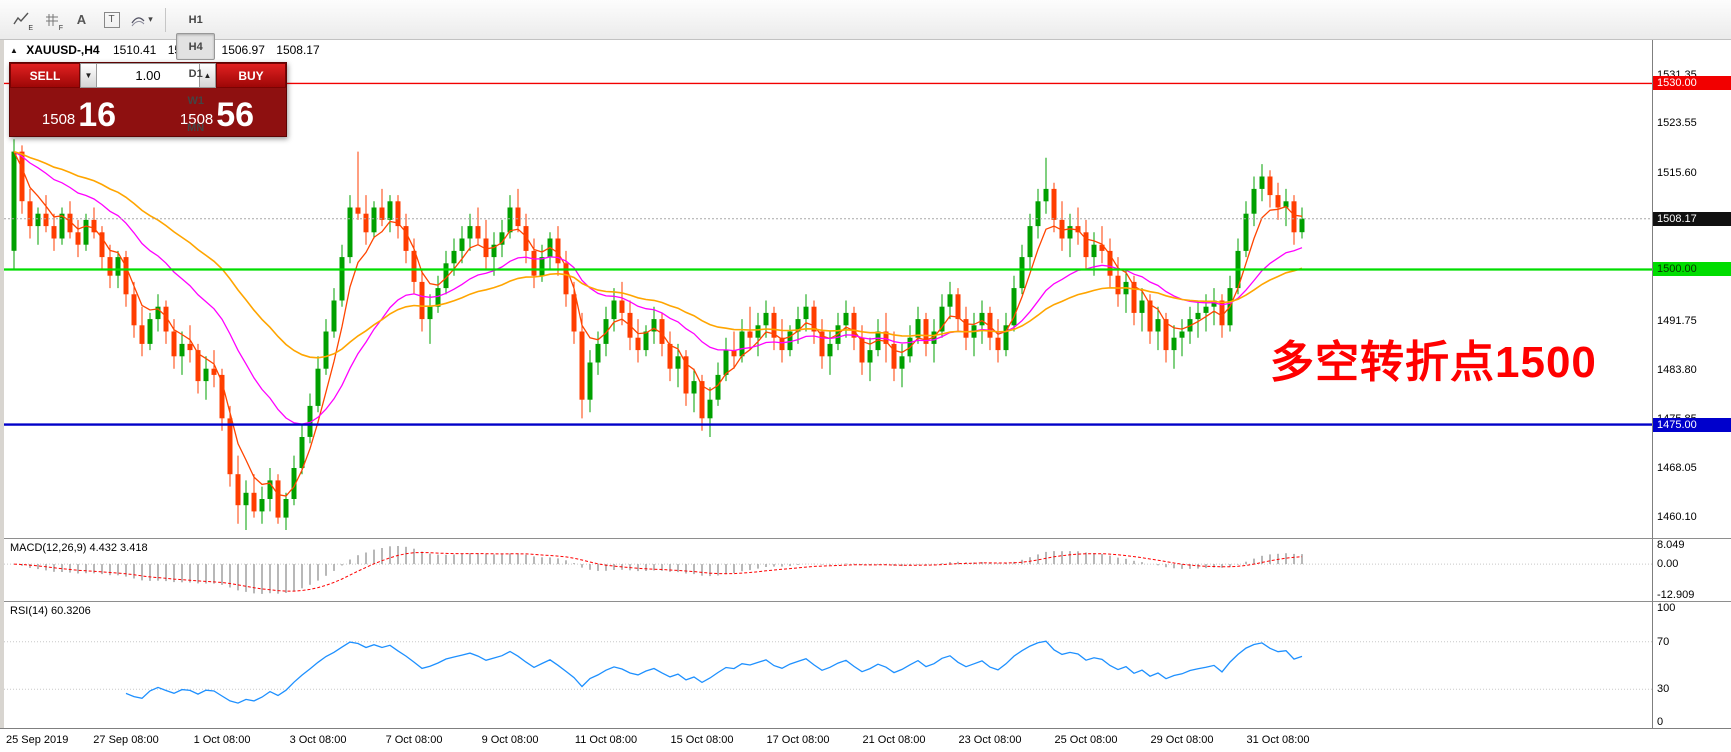 This screenshot has height=752, width=1731. What do you see at coordinates (196, 46) in the screenshot?
I see `timeframe-button-H4: H4` at bounding box center [196, 46].